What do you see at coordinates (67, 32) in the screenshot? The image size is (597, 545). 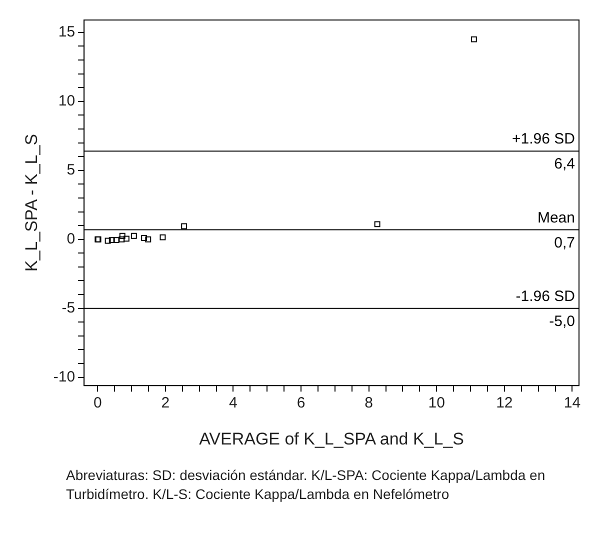 I see `y-tick-label: 15` at bounding box center [67, 32].